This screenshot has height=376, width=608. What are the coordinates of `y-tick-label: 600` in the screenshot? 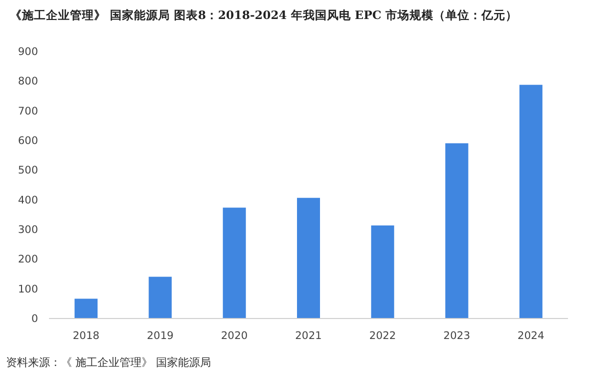 It's located at (28, 141).